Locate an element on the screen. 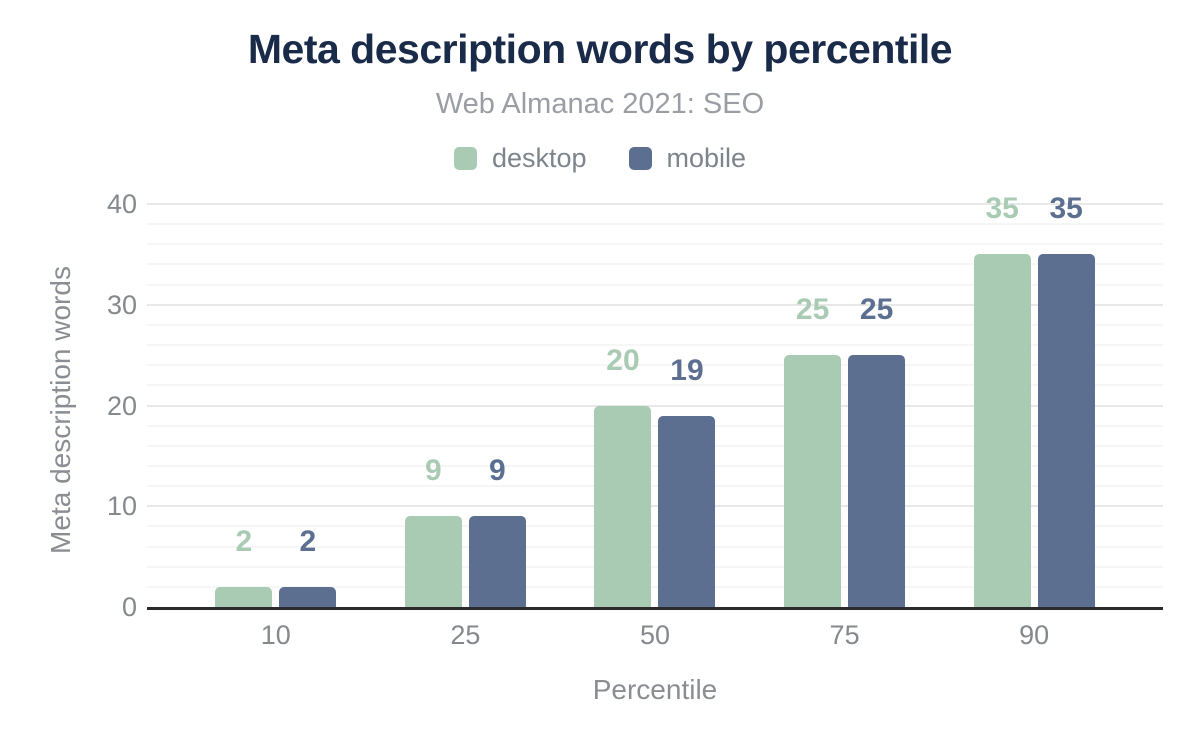  bar-group-p90: 35 35 90 is located at coordinates (1034, 421).